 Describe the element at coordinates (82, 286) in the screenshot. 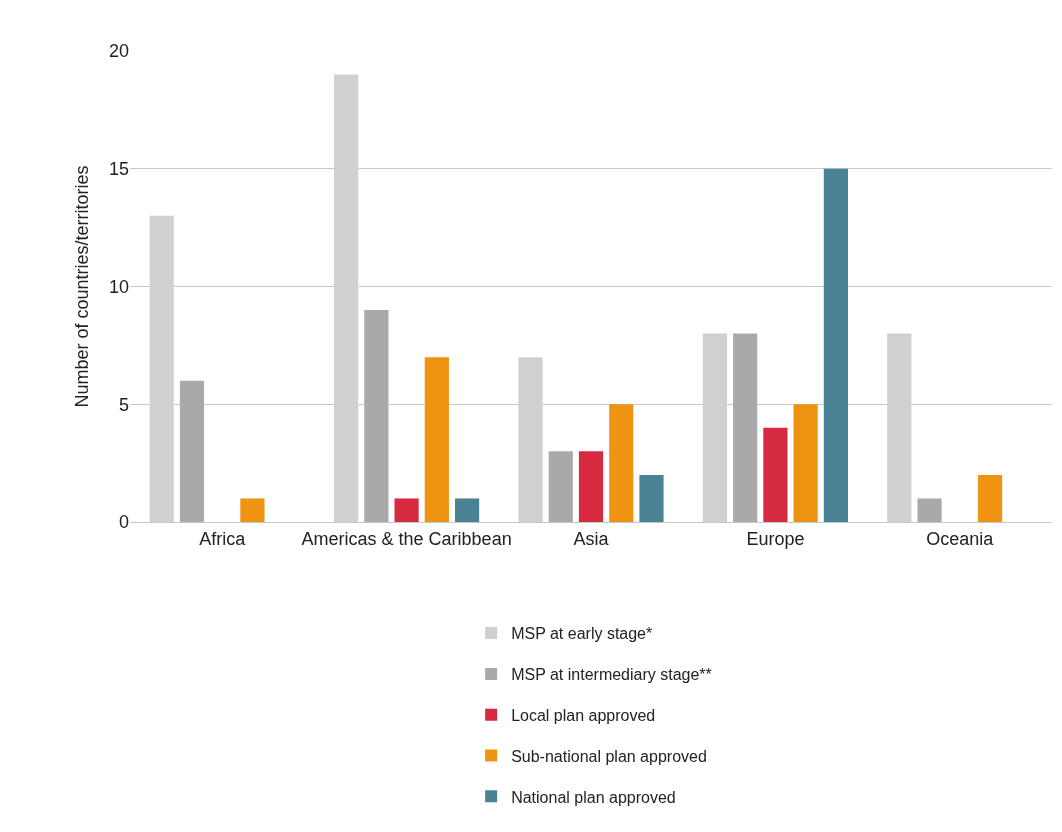

I see `y-axis-title: Number of countries/territories` at that location.